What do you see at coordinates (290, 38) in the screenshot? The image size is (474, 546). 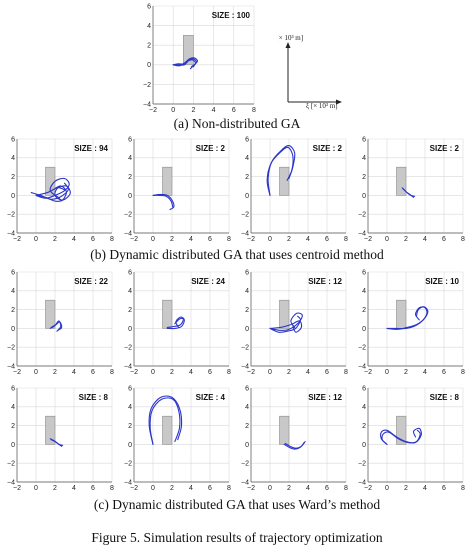 I see `axis-key-y-label: η [× 10³ m]` at bounding box center [290, 38].